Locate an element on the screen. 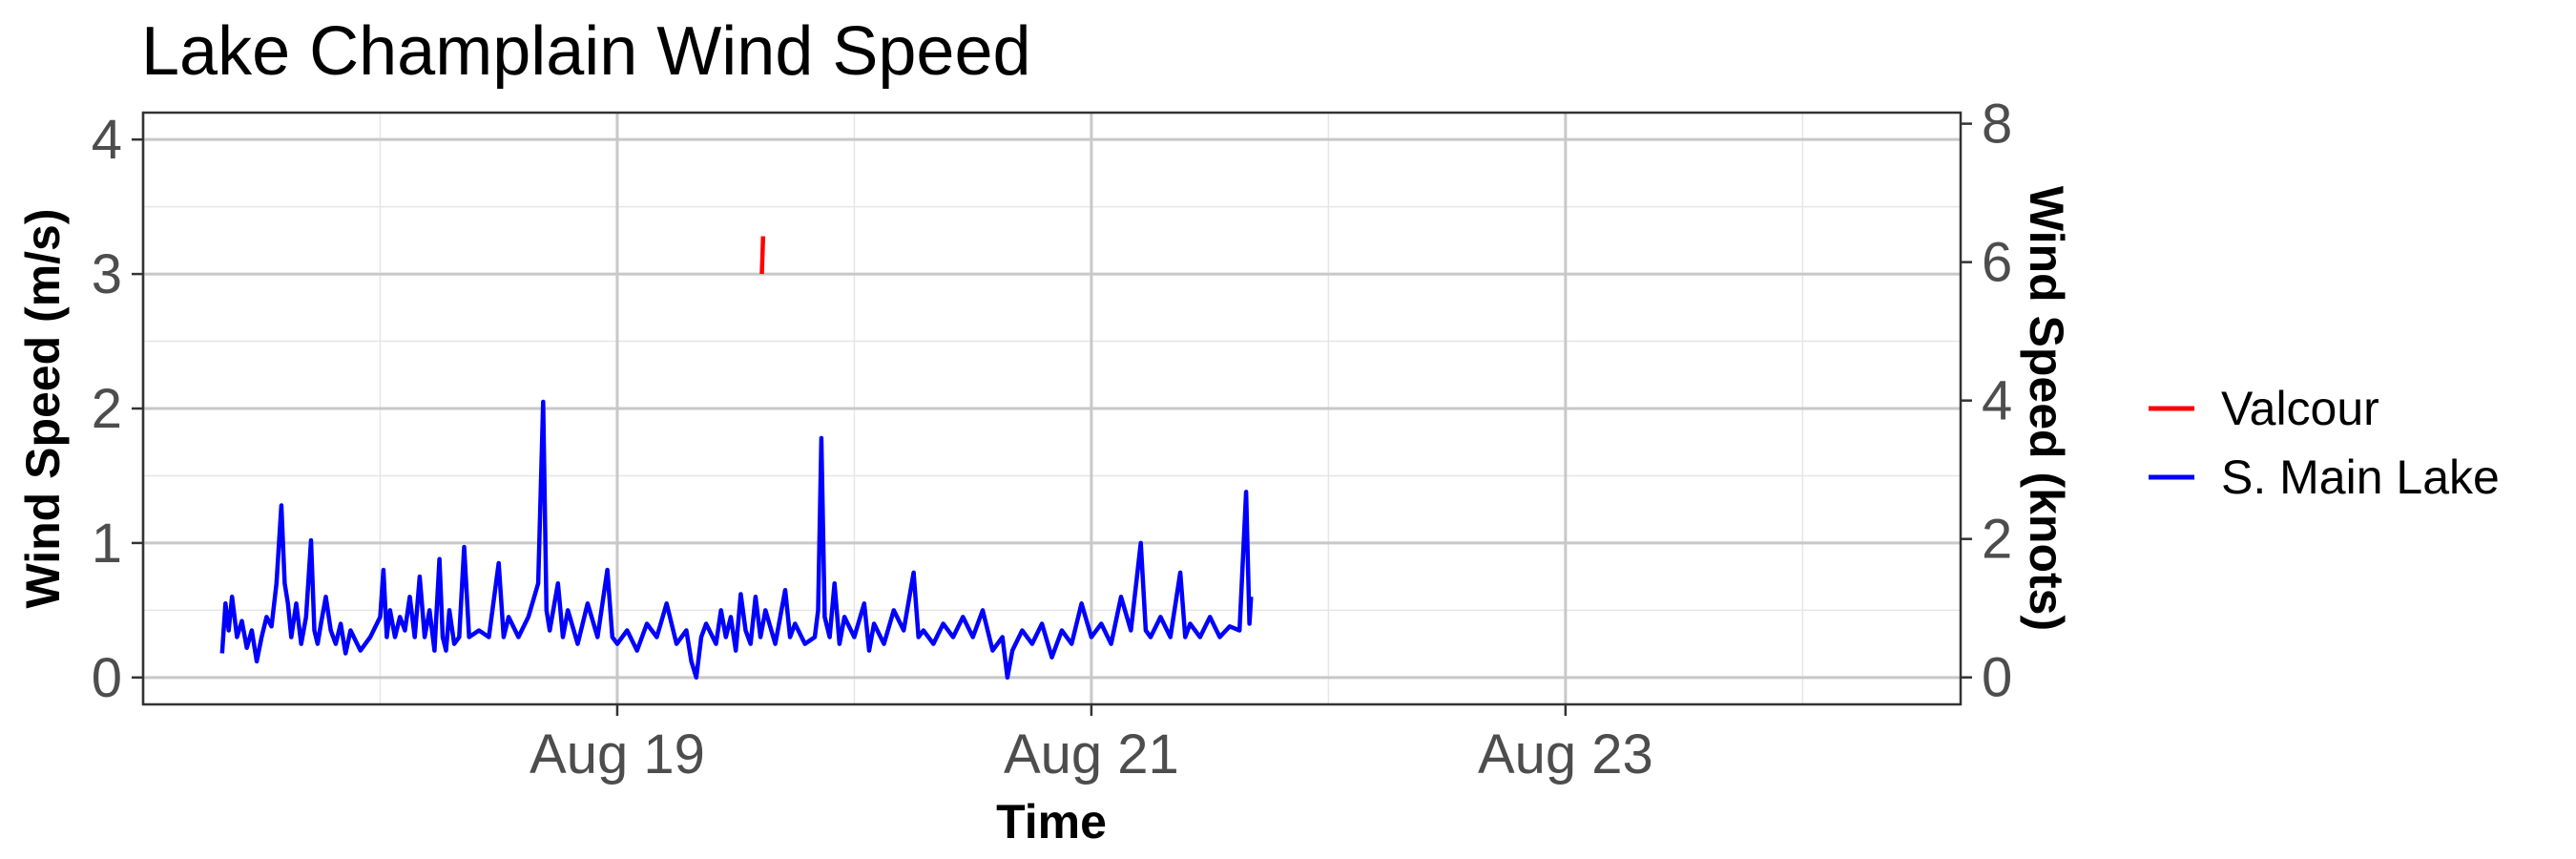  legend: Valcour S. Main Lake is located at coordinates (2324, 443).